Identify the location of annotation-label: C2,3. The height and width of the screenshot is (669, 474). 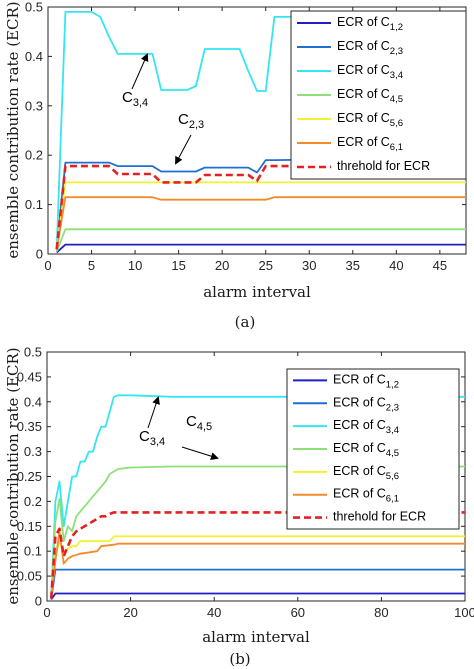
(191, 121).